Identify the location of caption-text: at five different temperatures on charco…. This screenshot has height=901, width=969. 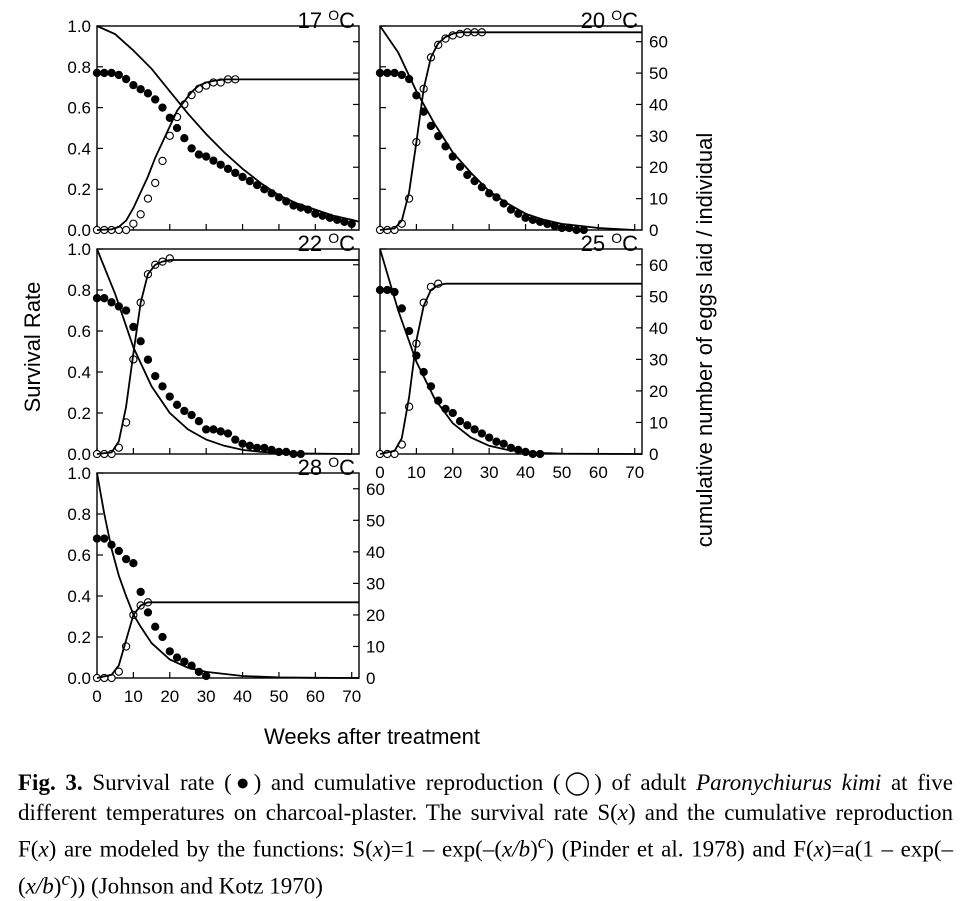
(485, 797).